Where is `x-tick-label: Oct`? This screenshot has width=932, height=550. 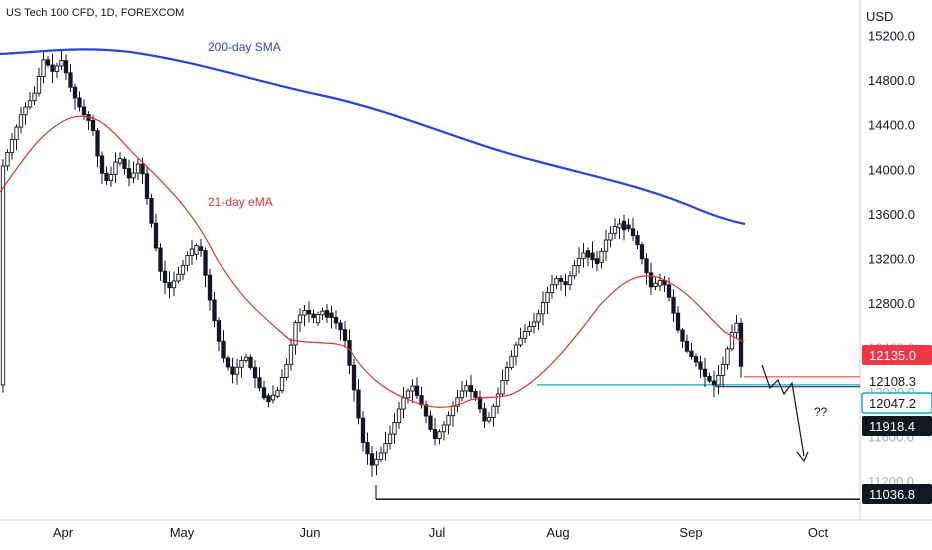 x-tick-label: Oct is located at coordinates (818, 532).